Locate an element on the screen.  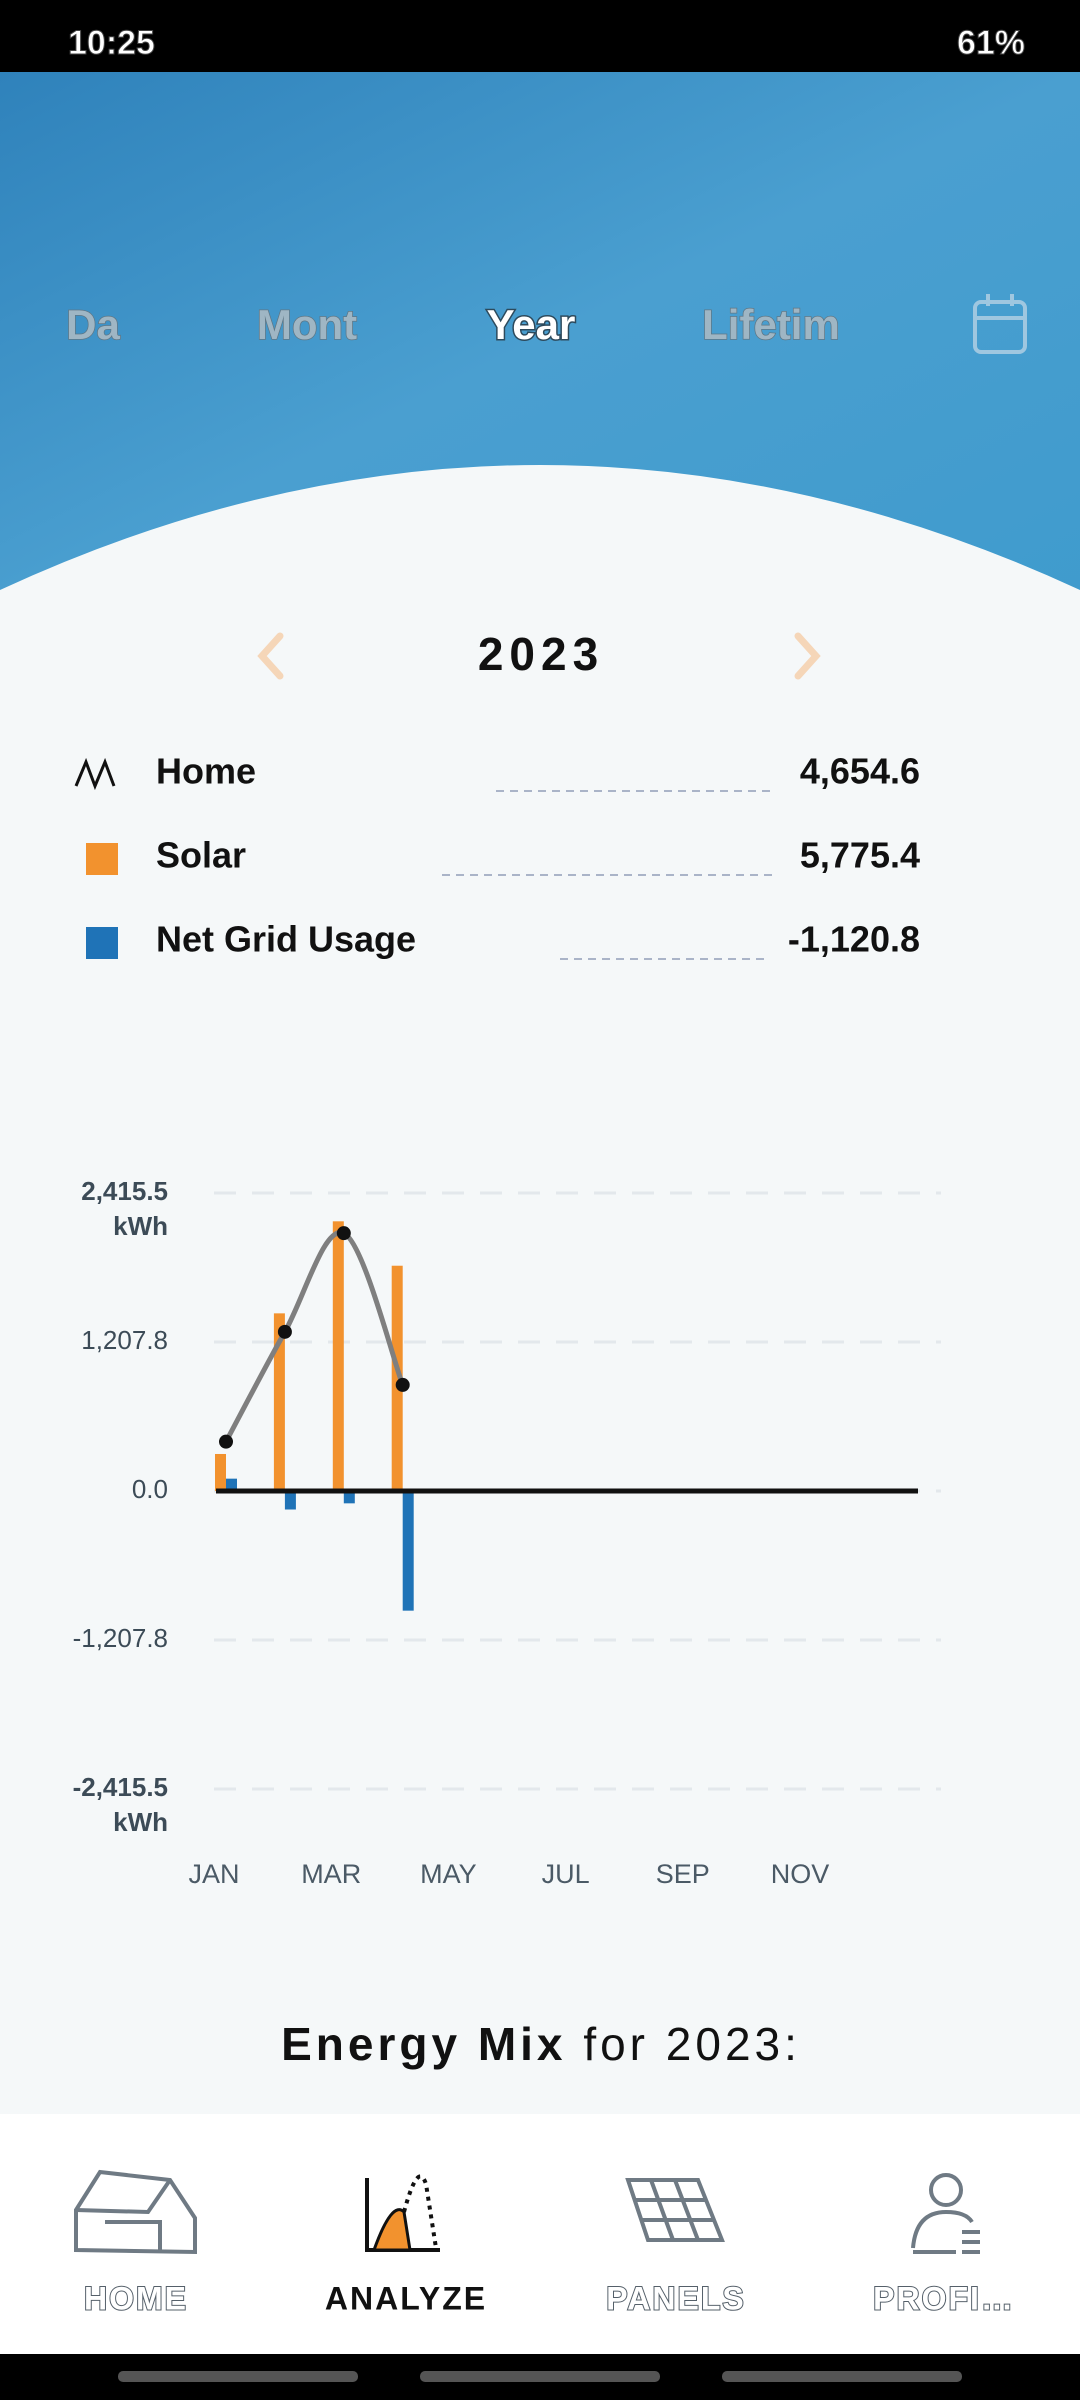
next-button is located at coordinates (807, 656).